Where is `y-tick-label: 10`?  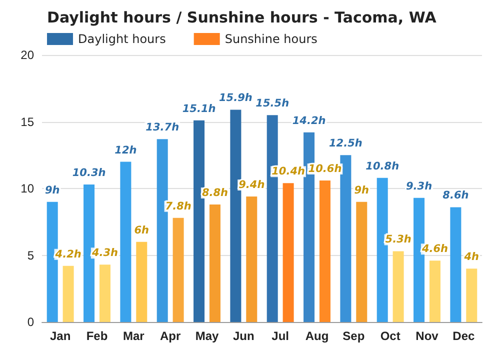 y-tick-label: 10 is located at coordinates (27, 189).